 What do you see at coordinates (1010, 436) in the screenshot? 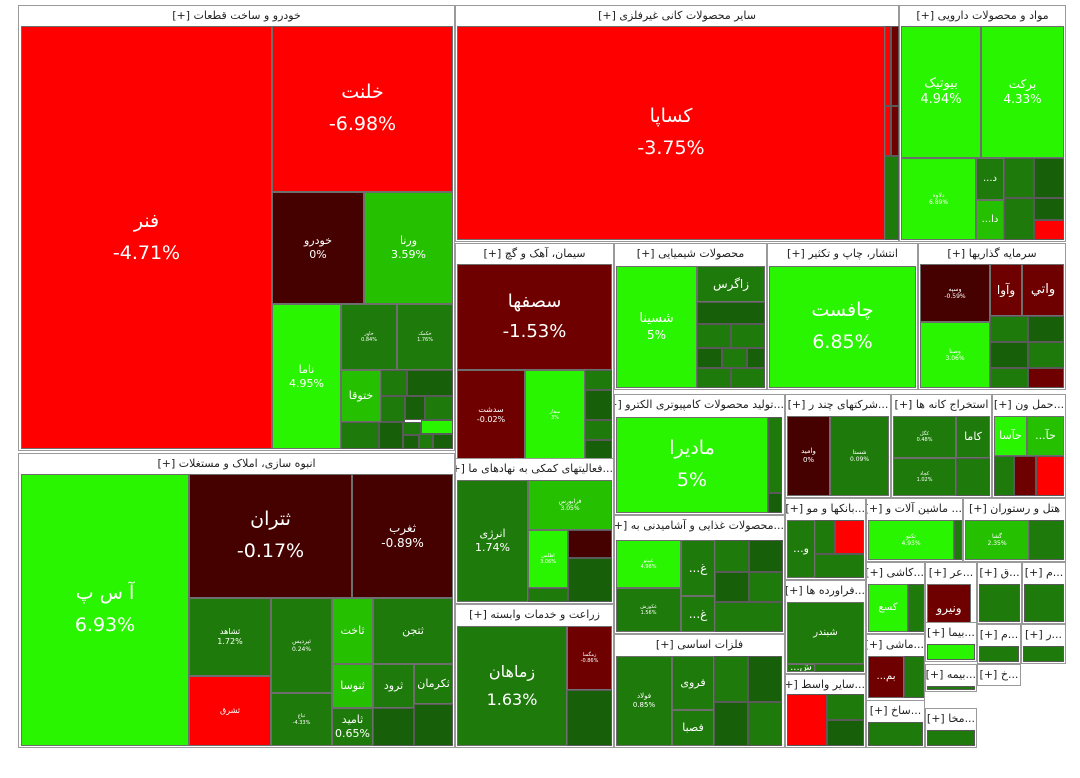
I see `stock-tile: حآسا` at bounding box center [1010, 436].